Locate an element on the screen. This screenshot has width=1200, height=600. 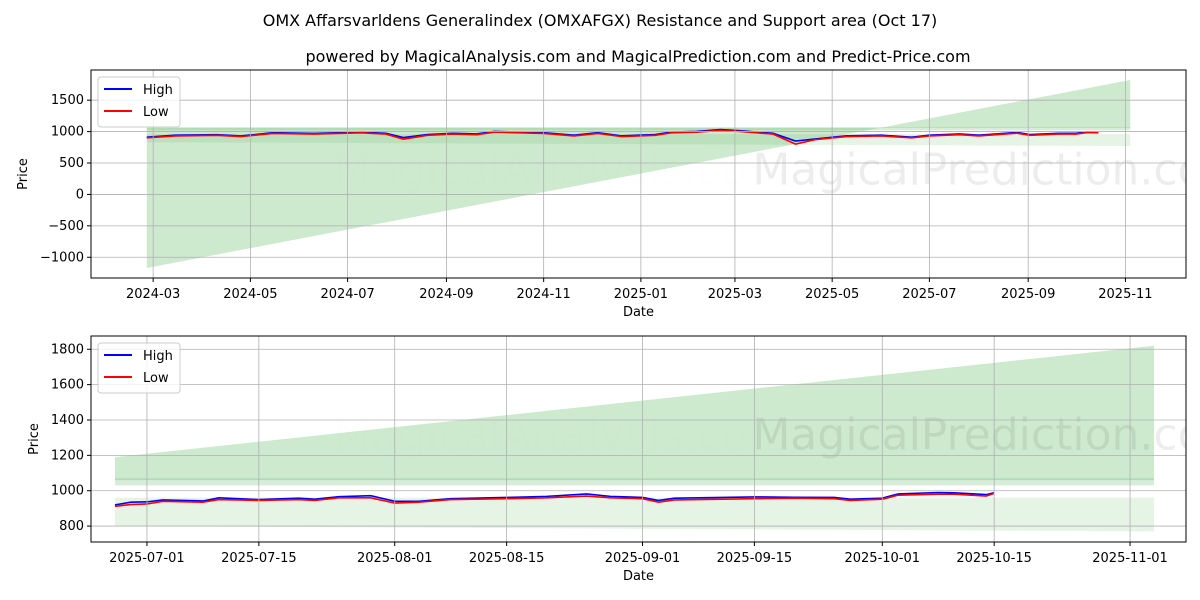
x-tick-label: 2025-11-01 is located at coordinates (1130, 558).